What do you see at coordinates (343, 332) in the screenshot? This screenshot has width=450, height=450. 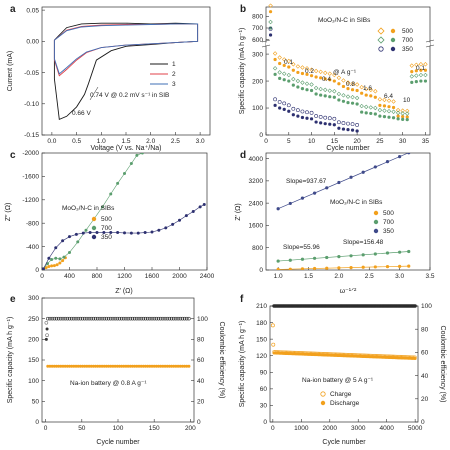 I see `series-group` at bounding box center [343, 332].